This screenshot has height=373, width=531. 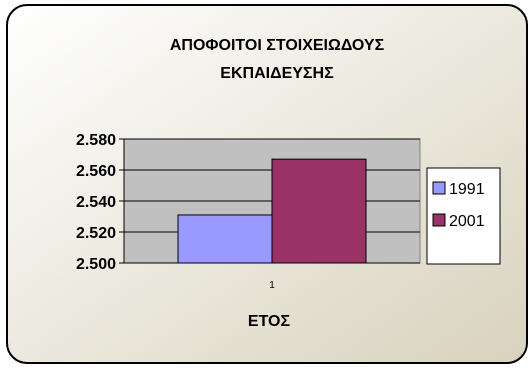 What do you see at coordinates (467, 221) in the screenshot?
I see `legend-label-2001: 2001` at bounding box center [467, 221].